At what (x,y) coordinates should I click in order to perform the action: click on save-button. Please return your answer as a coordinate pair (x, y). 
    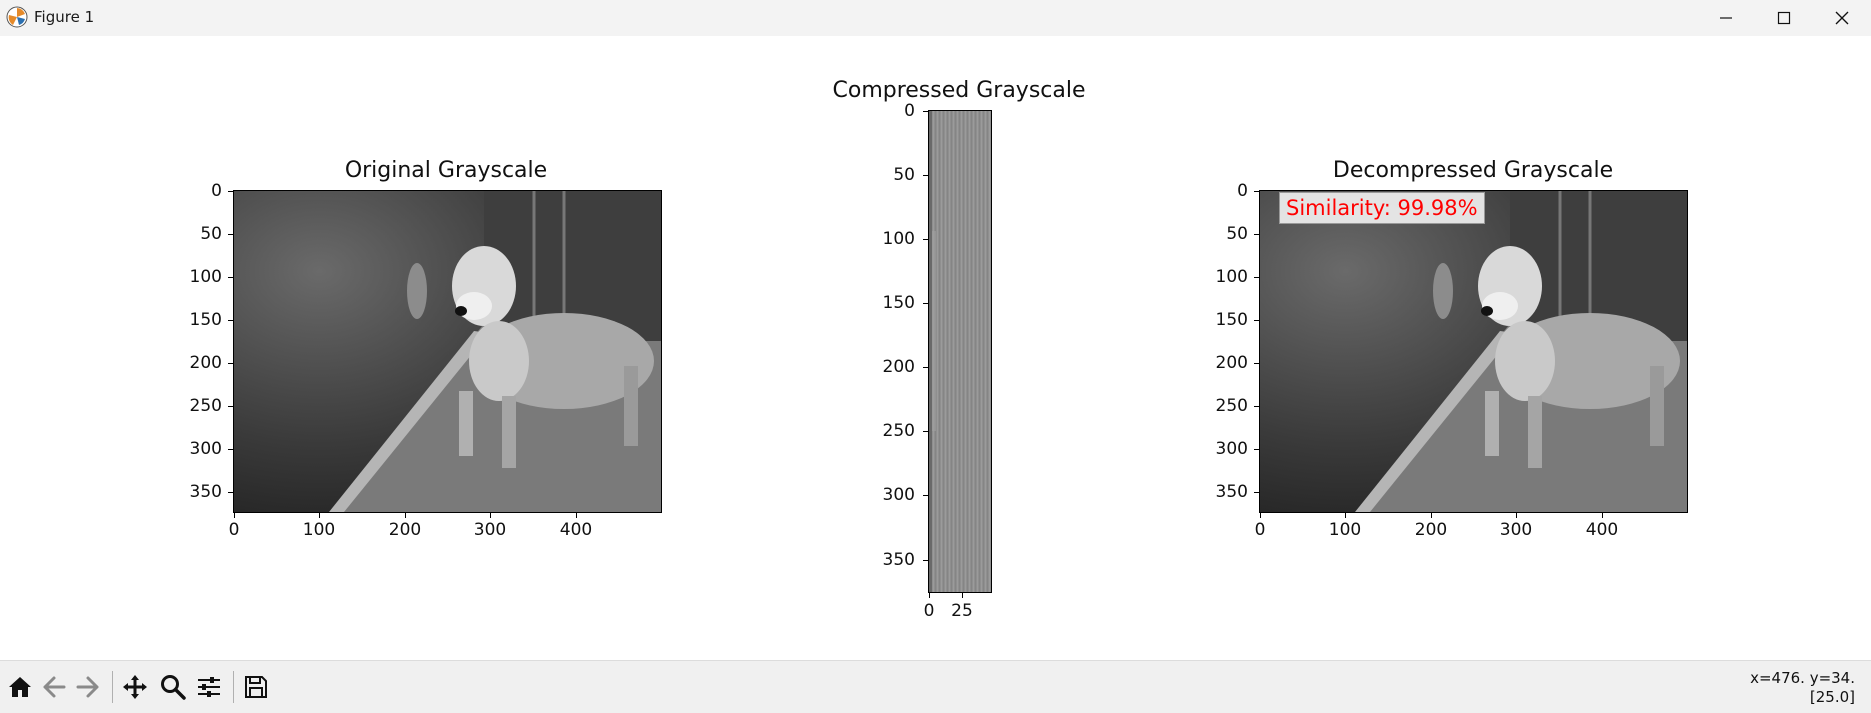
    Looking at the image, I should click on (256, 687).